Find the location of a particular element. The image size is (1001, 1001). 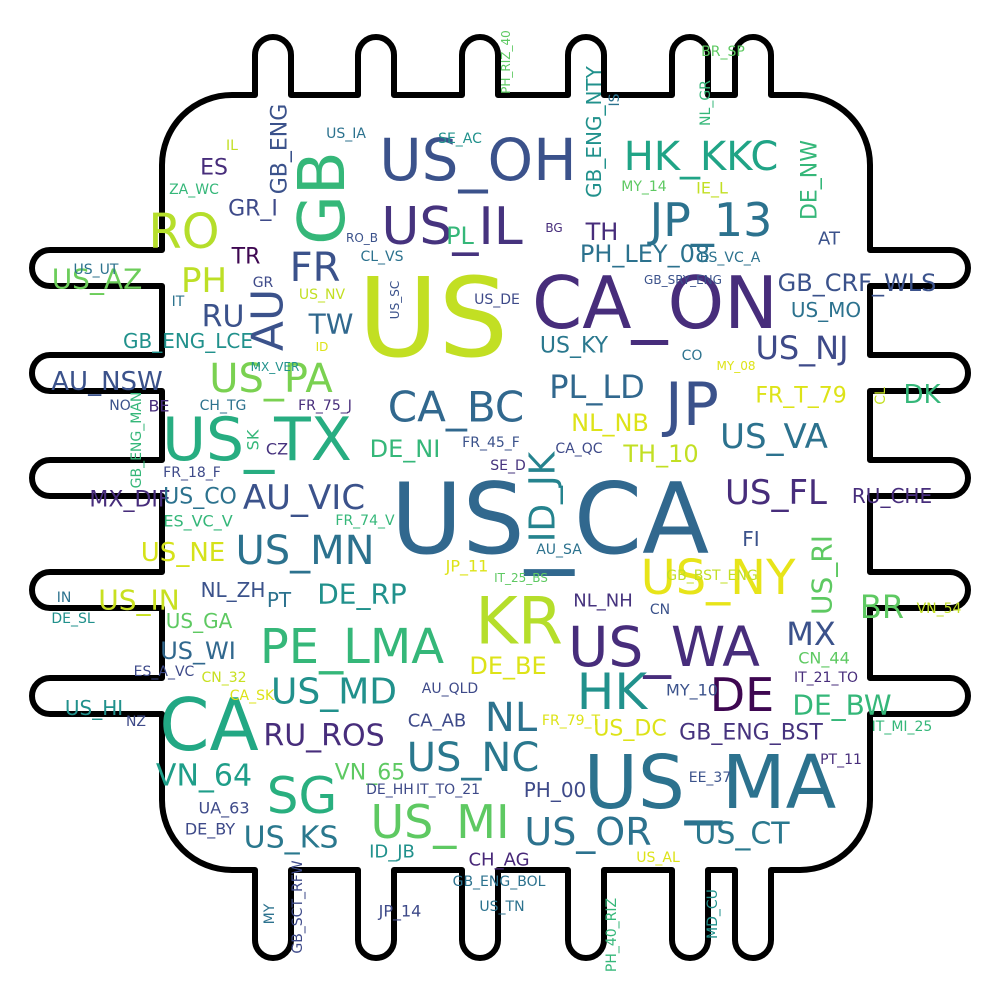

cloud-word: CN_44 is located at coordinates (824, 659).